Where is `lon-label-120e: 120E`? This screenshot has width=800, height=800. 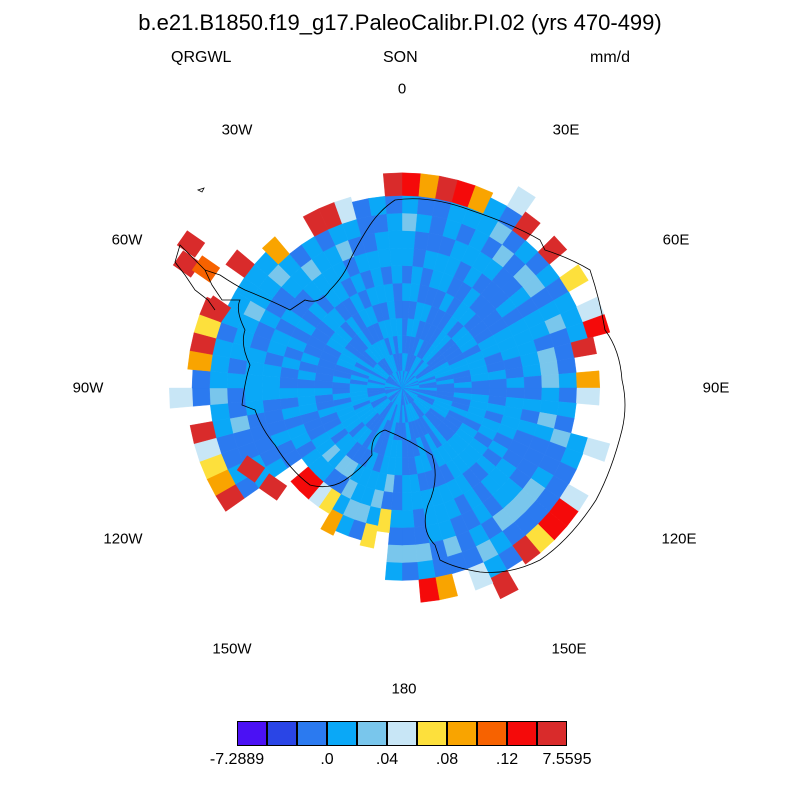
lon-label-120e: 120E is located at coordinates (679, 539).